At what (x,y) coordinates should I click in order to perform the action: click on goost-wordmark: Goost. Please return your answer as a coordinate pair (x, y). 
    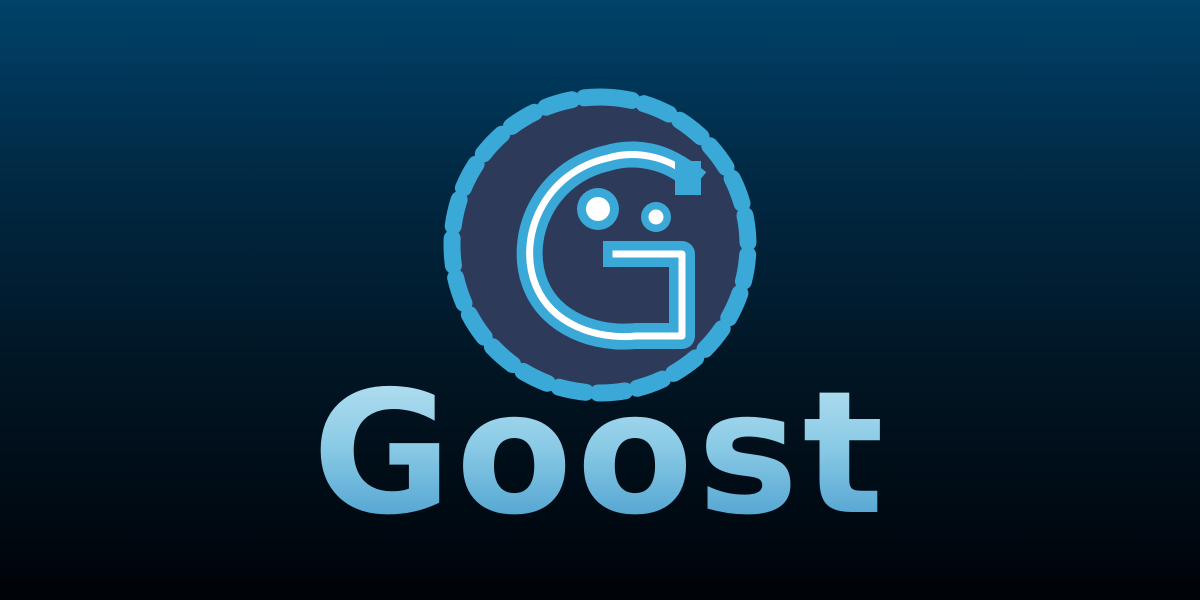
    Looking at the image, I should click on (600, 455).